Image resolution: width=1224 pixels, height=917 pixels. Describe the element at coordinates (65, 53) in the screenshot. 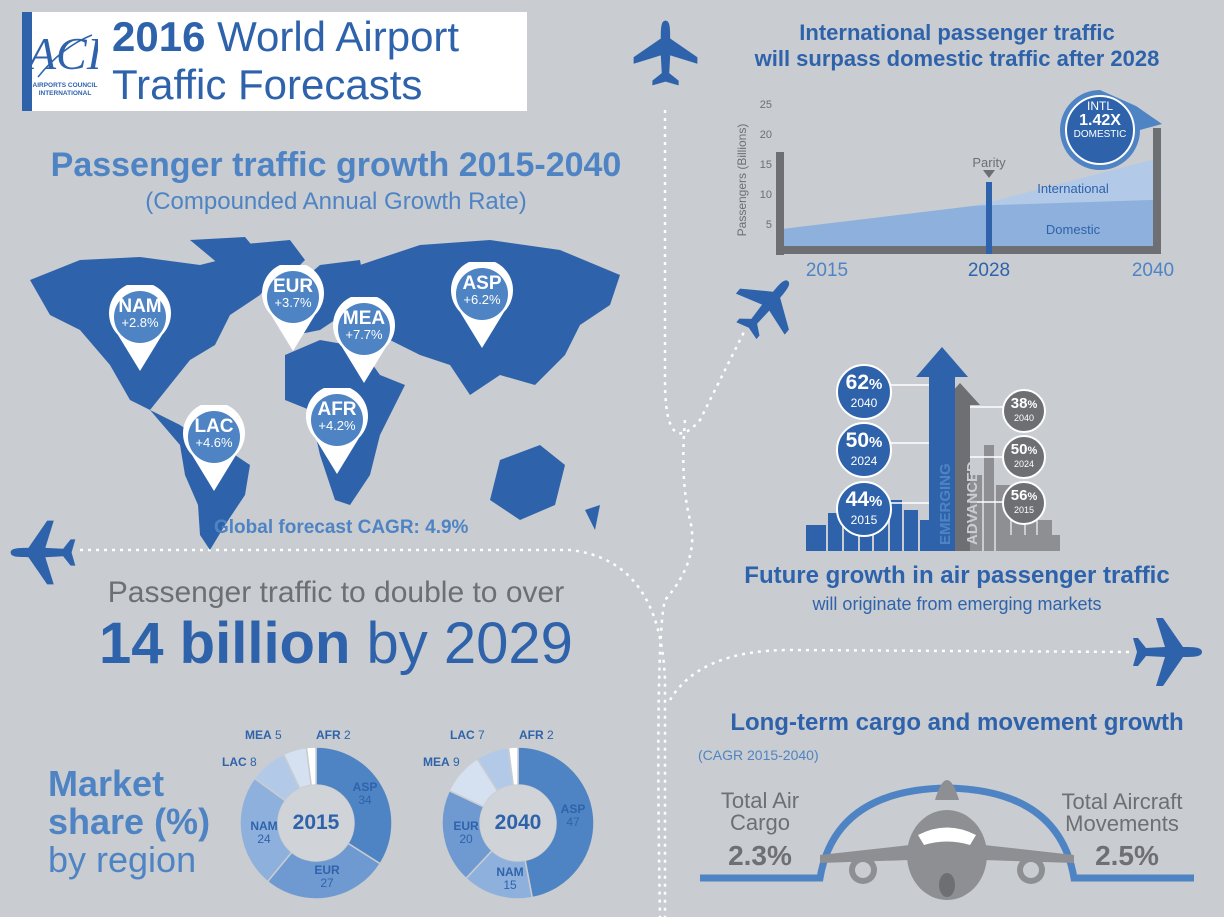

I see `svg-text: ACI` at that location.